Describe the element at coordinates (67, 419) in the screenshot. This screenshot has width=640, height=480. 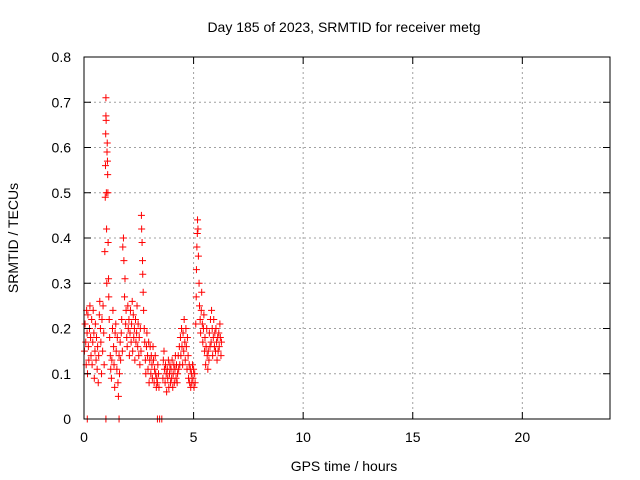
I see `y-tick-label: 0` at that location.